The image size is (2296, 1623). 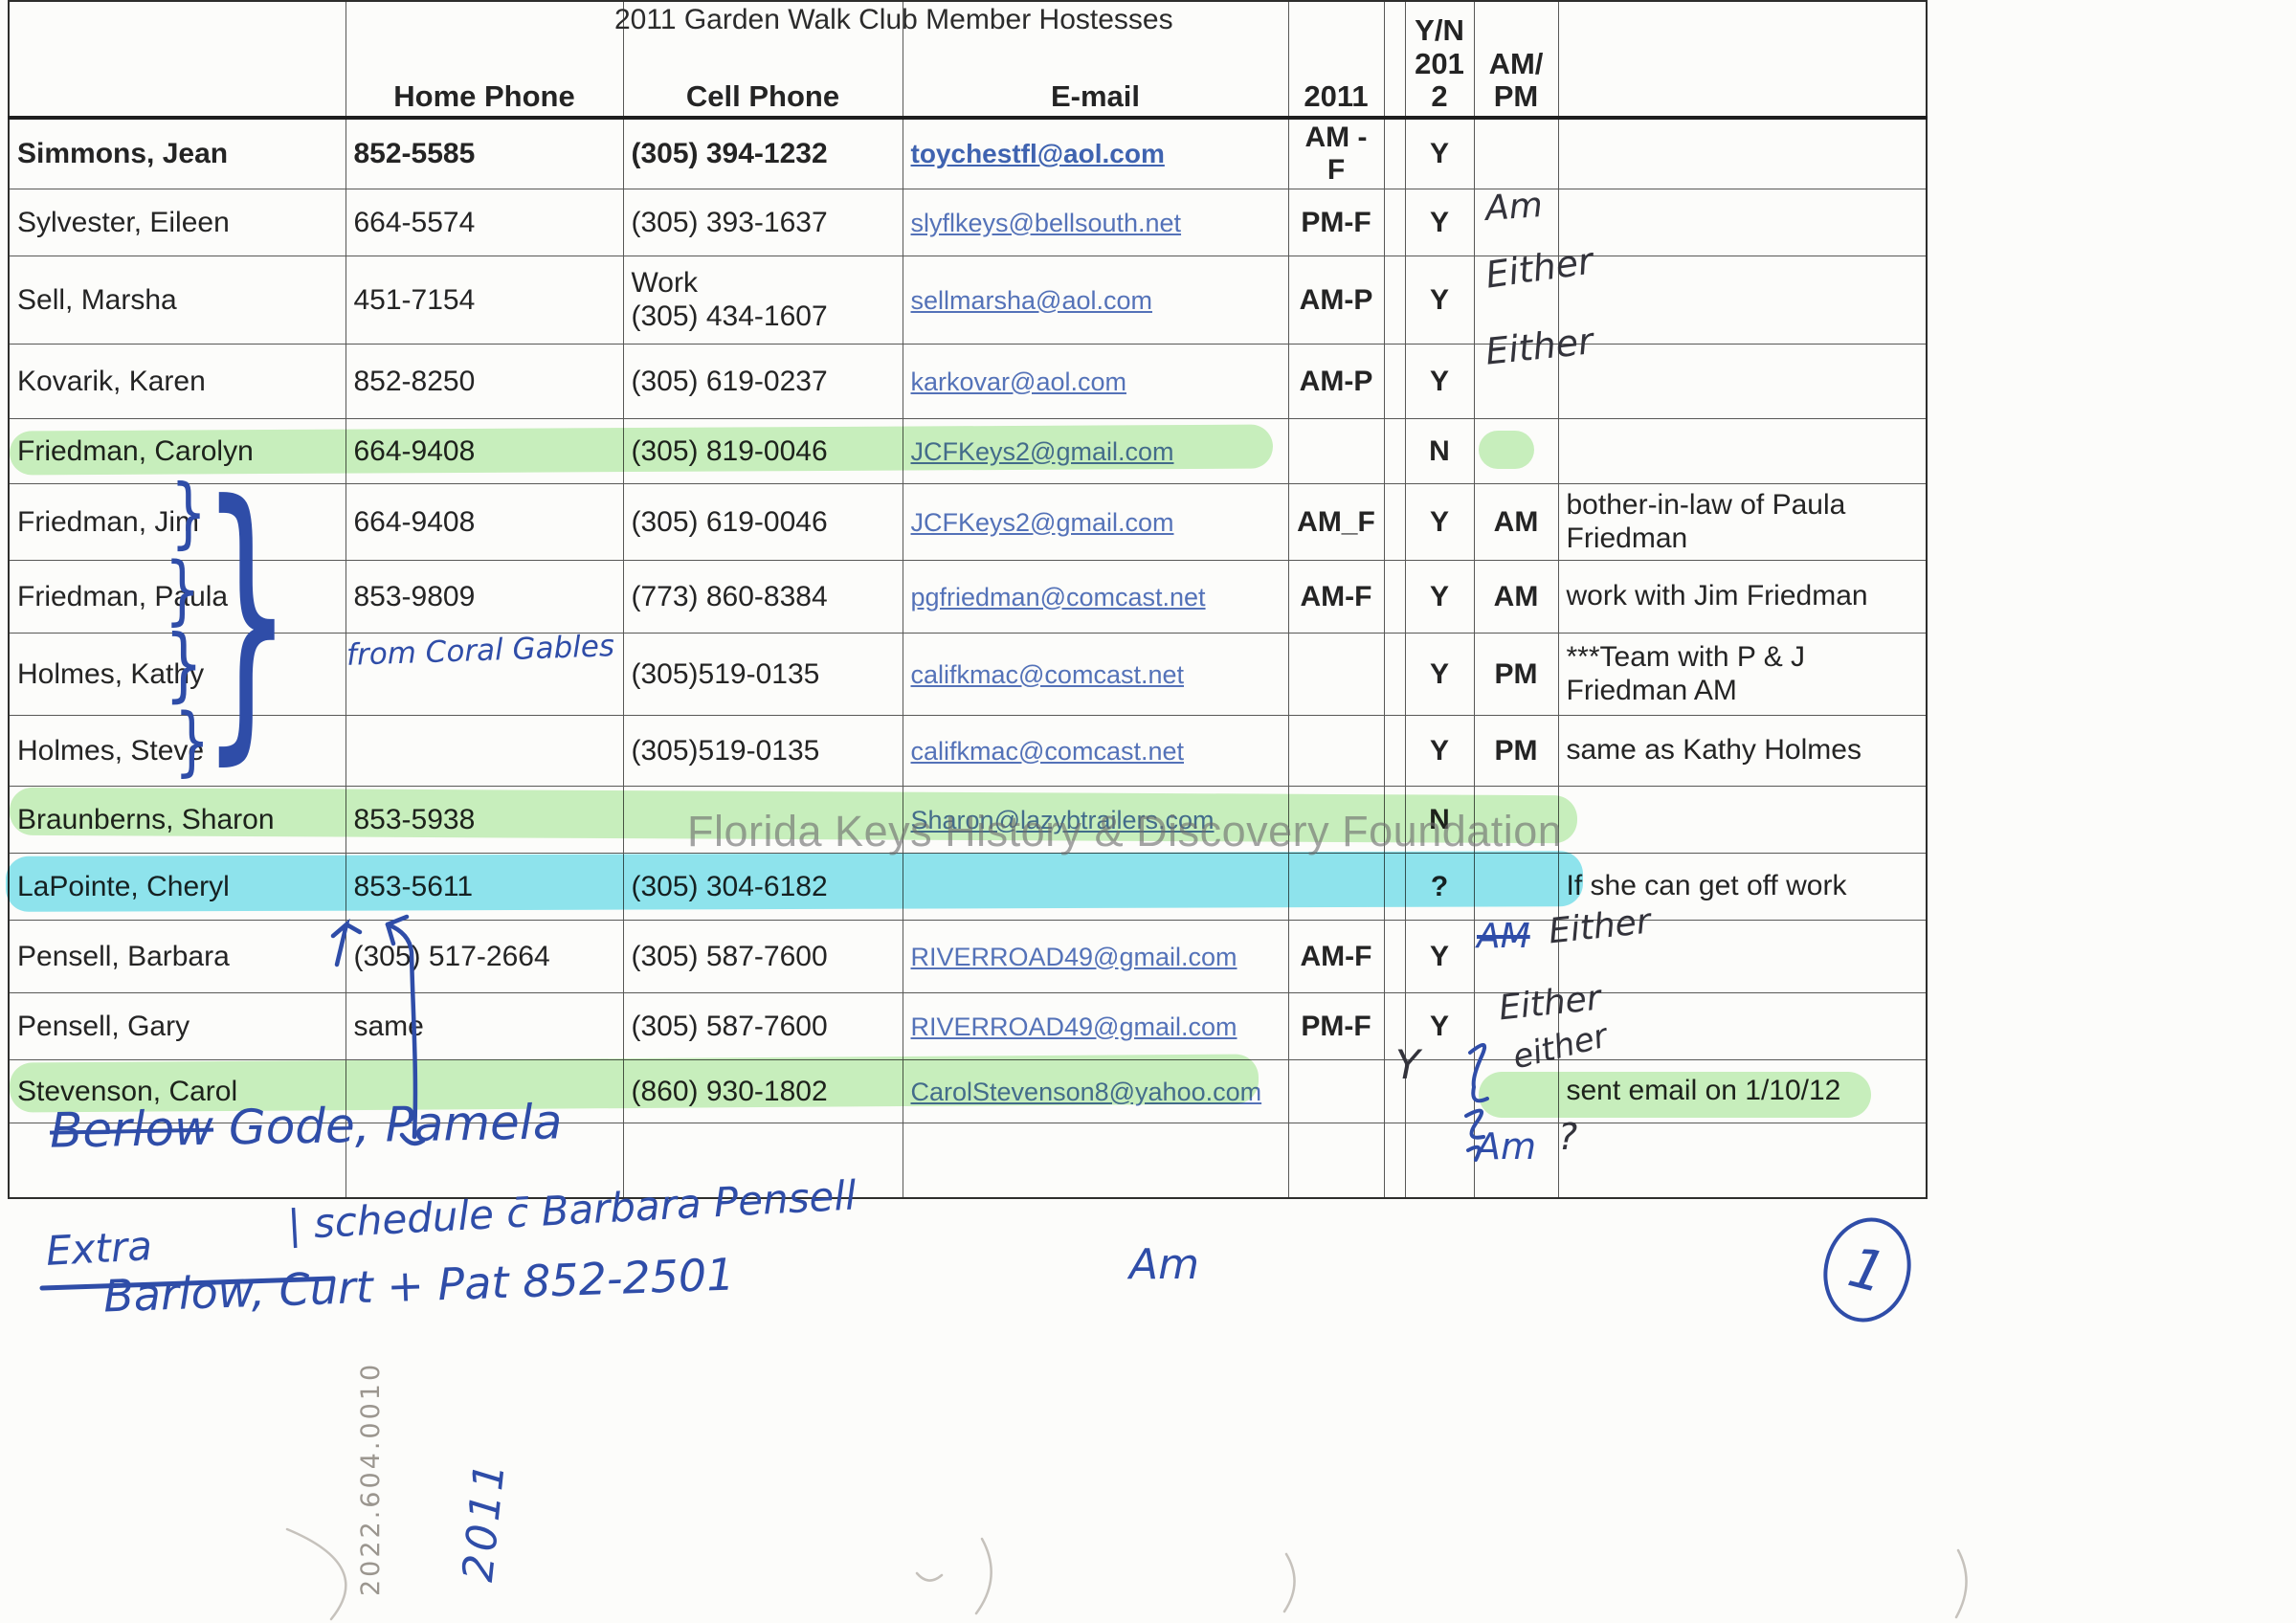 I want to click on name-cell: Holmes, Kathy, so click(x=177, y=674).